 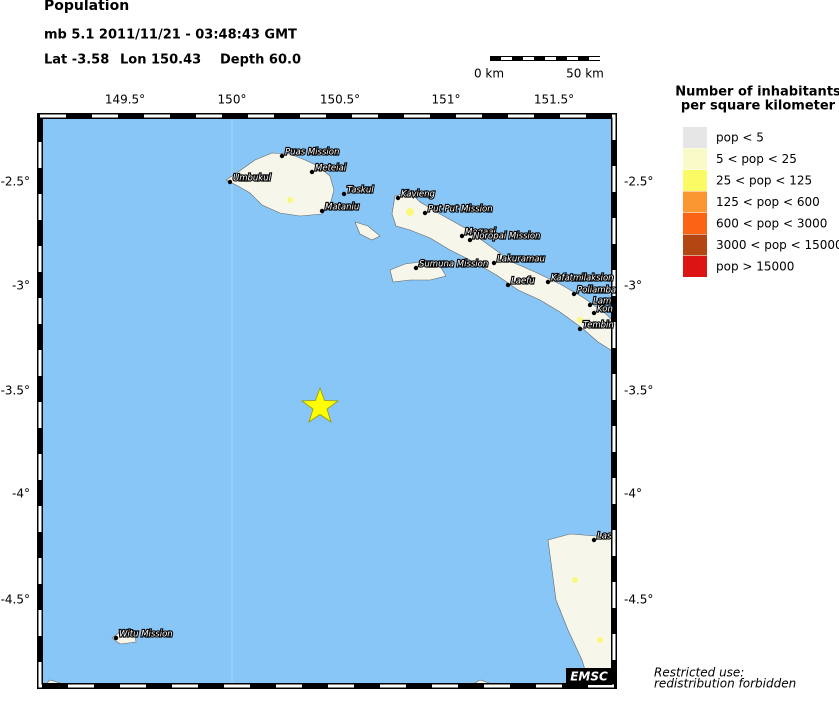 What do you see at coordinates (521, 260) in the screenshot?
I see `town-label: Lakuramau` at bounding box center [521, 260].